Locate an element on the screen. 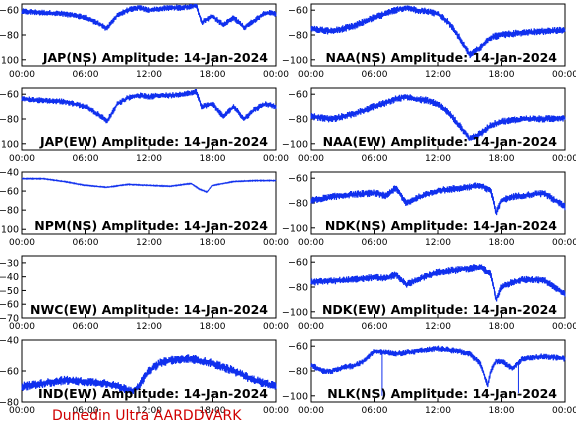 This screenshot has height=432, width=576. panel-title: IND(EW) Amplitude: 14-Jan-2024 is located at coordinates (153, 393).